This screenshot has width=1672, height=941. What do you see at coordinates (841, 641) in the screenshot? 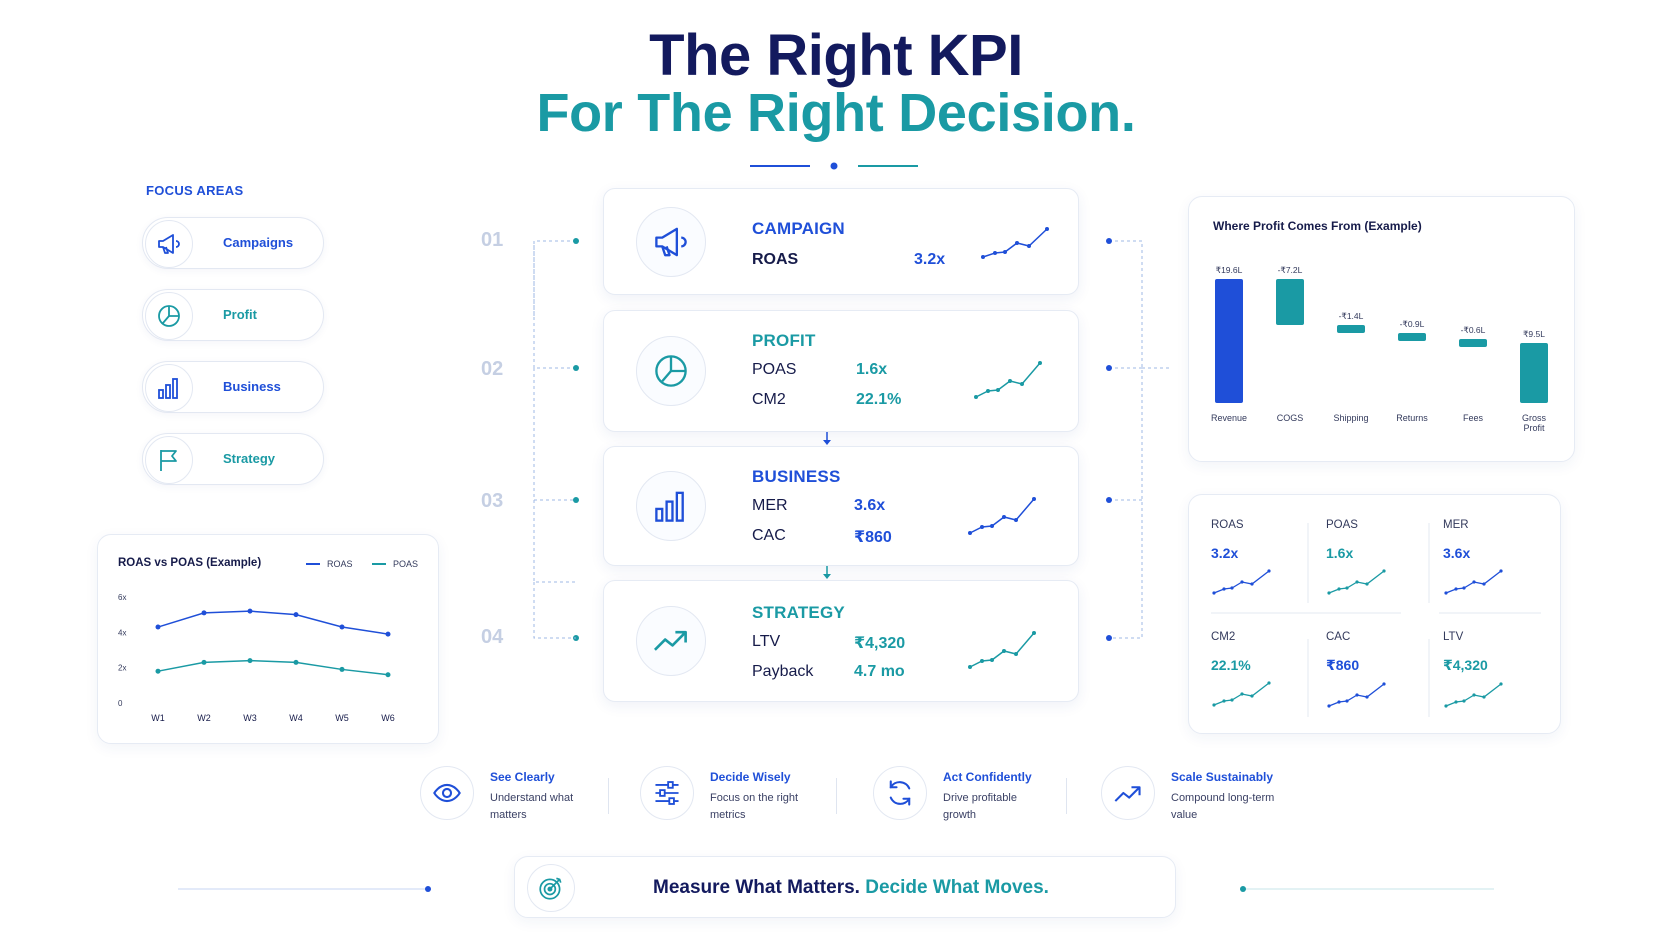
I see `kpi-card-strategy: STRATEGY LTV ₹4,320 Payback 4.7 mo` at bounding box center [841, 641].